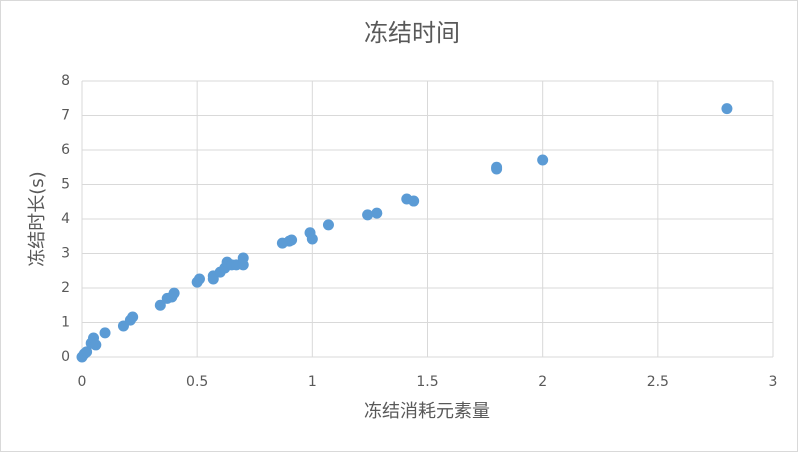 This screenshot has height=452, width=798. Describe the element at coordinates (197, 382) in the screenshot. I see `x-tick-label: 0.5` at that location.